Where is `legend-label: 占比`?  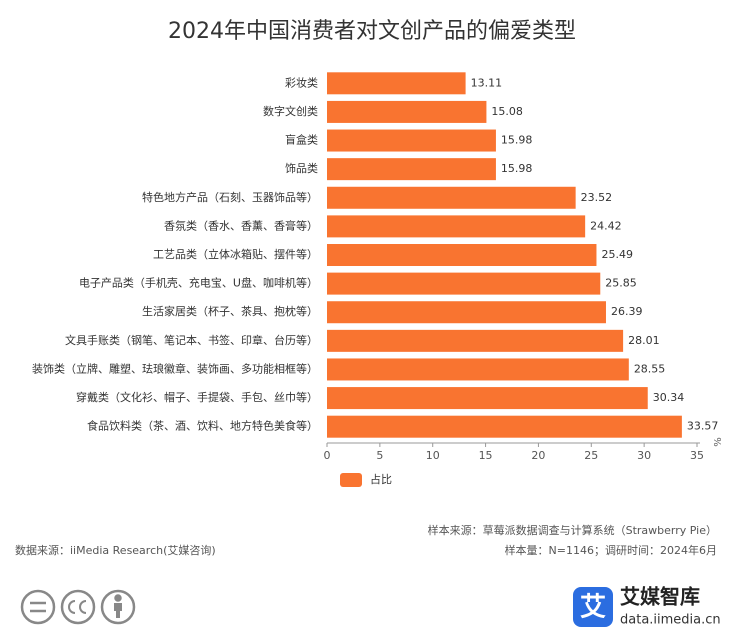 legend-label: 占比 is located at coordinates (381, 479).